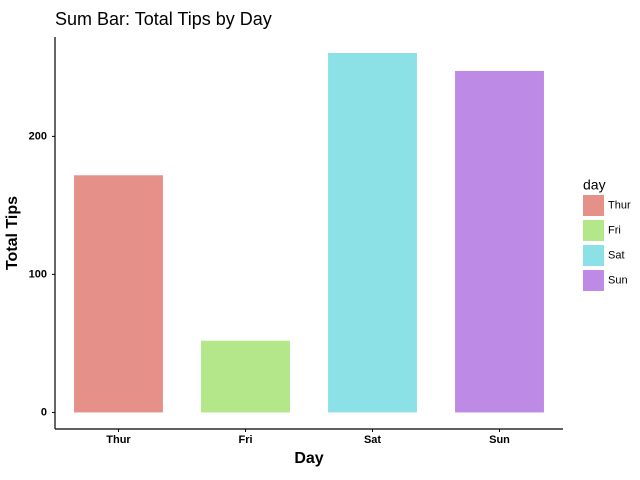  I want to click on legend-label-sat: Sat, so click(616, 255).